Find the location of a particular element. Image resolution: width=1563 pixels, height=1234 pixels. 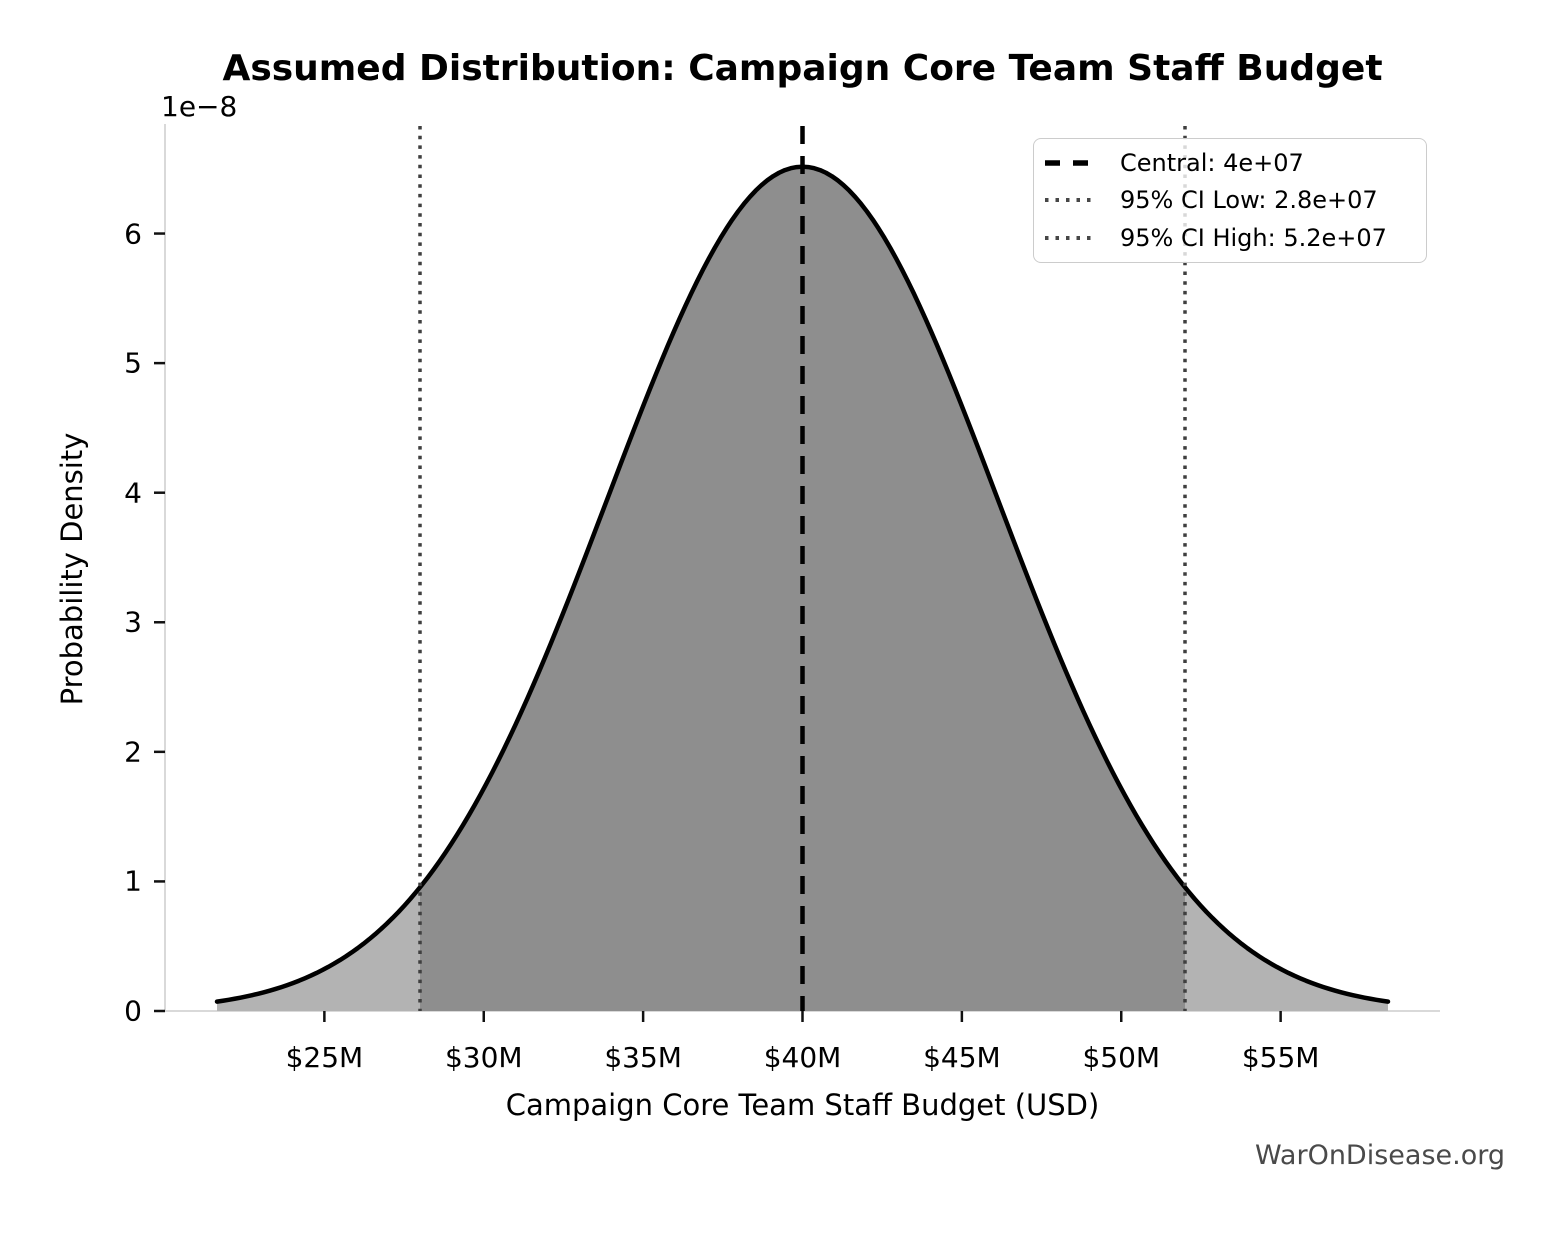

legend-item-ci-low: 95% CI Low: 2.8e+07 is located at coordinates (1230, 200).